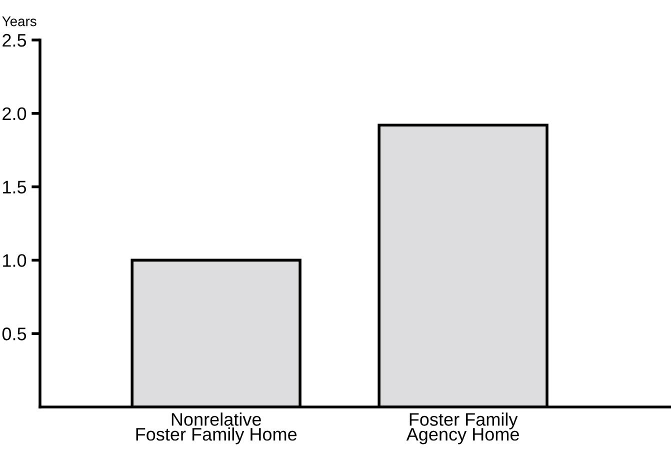  I want to click on x-tick-label: Nonrelative Foster Family Home, so click(216, 428).